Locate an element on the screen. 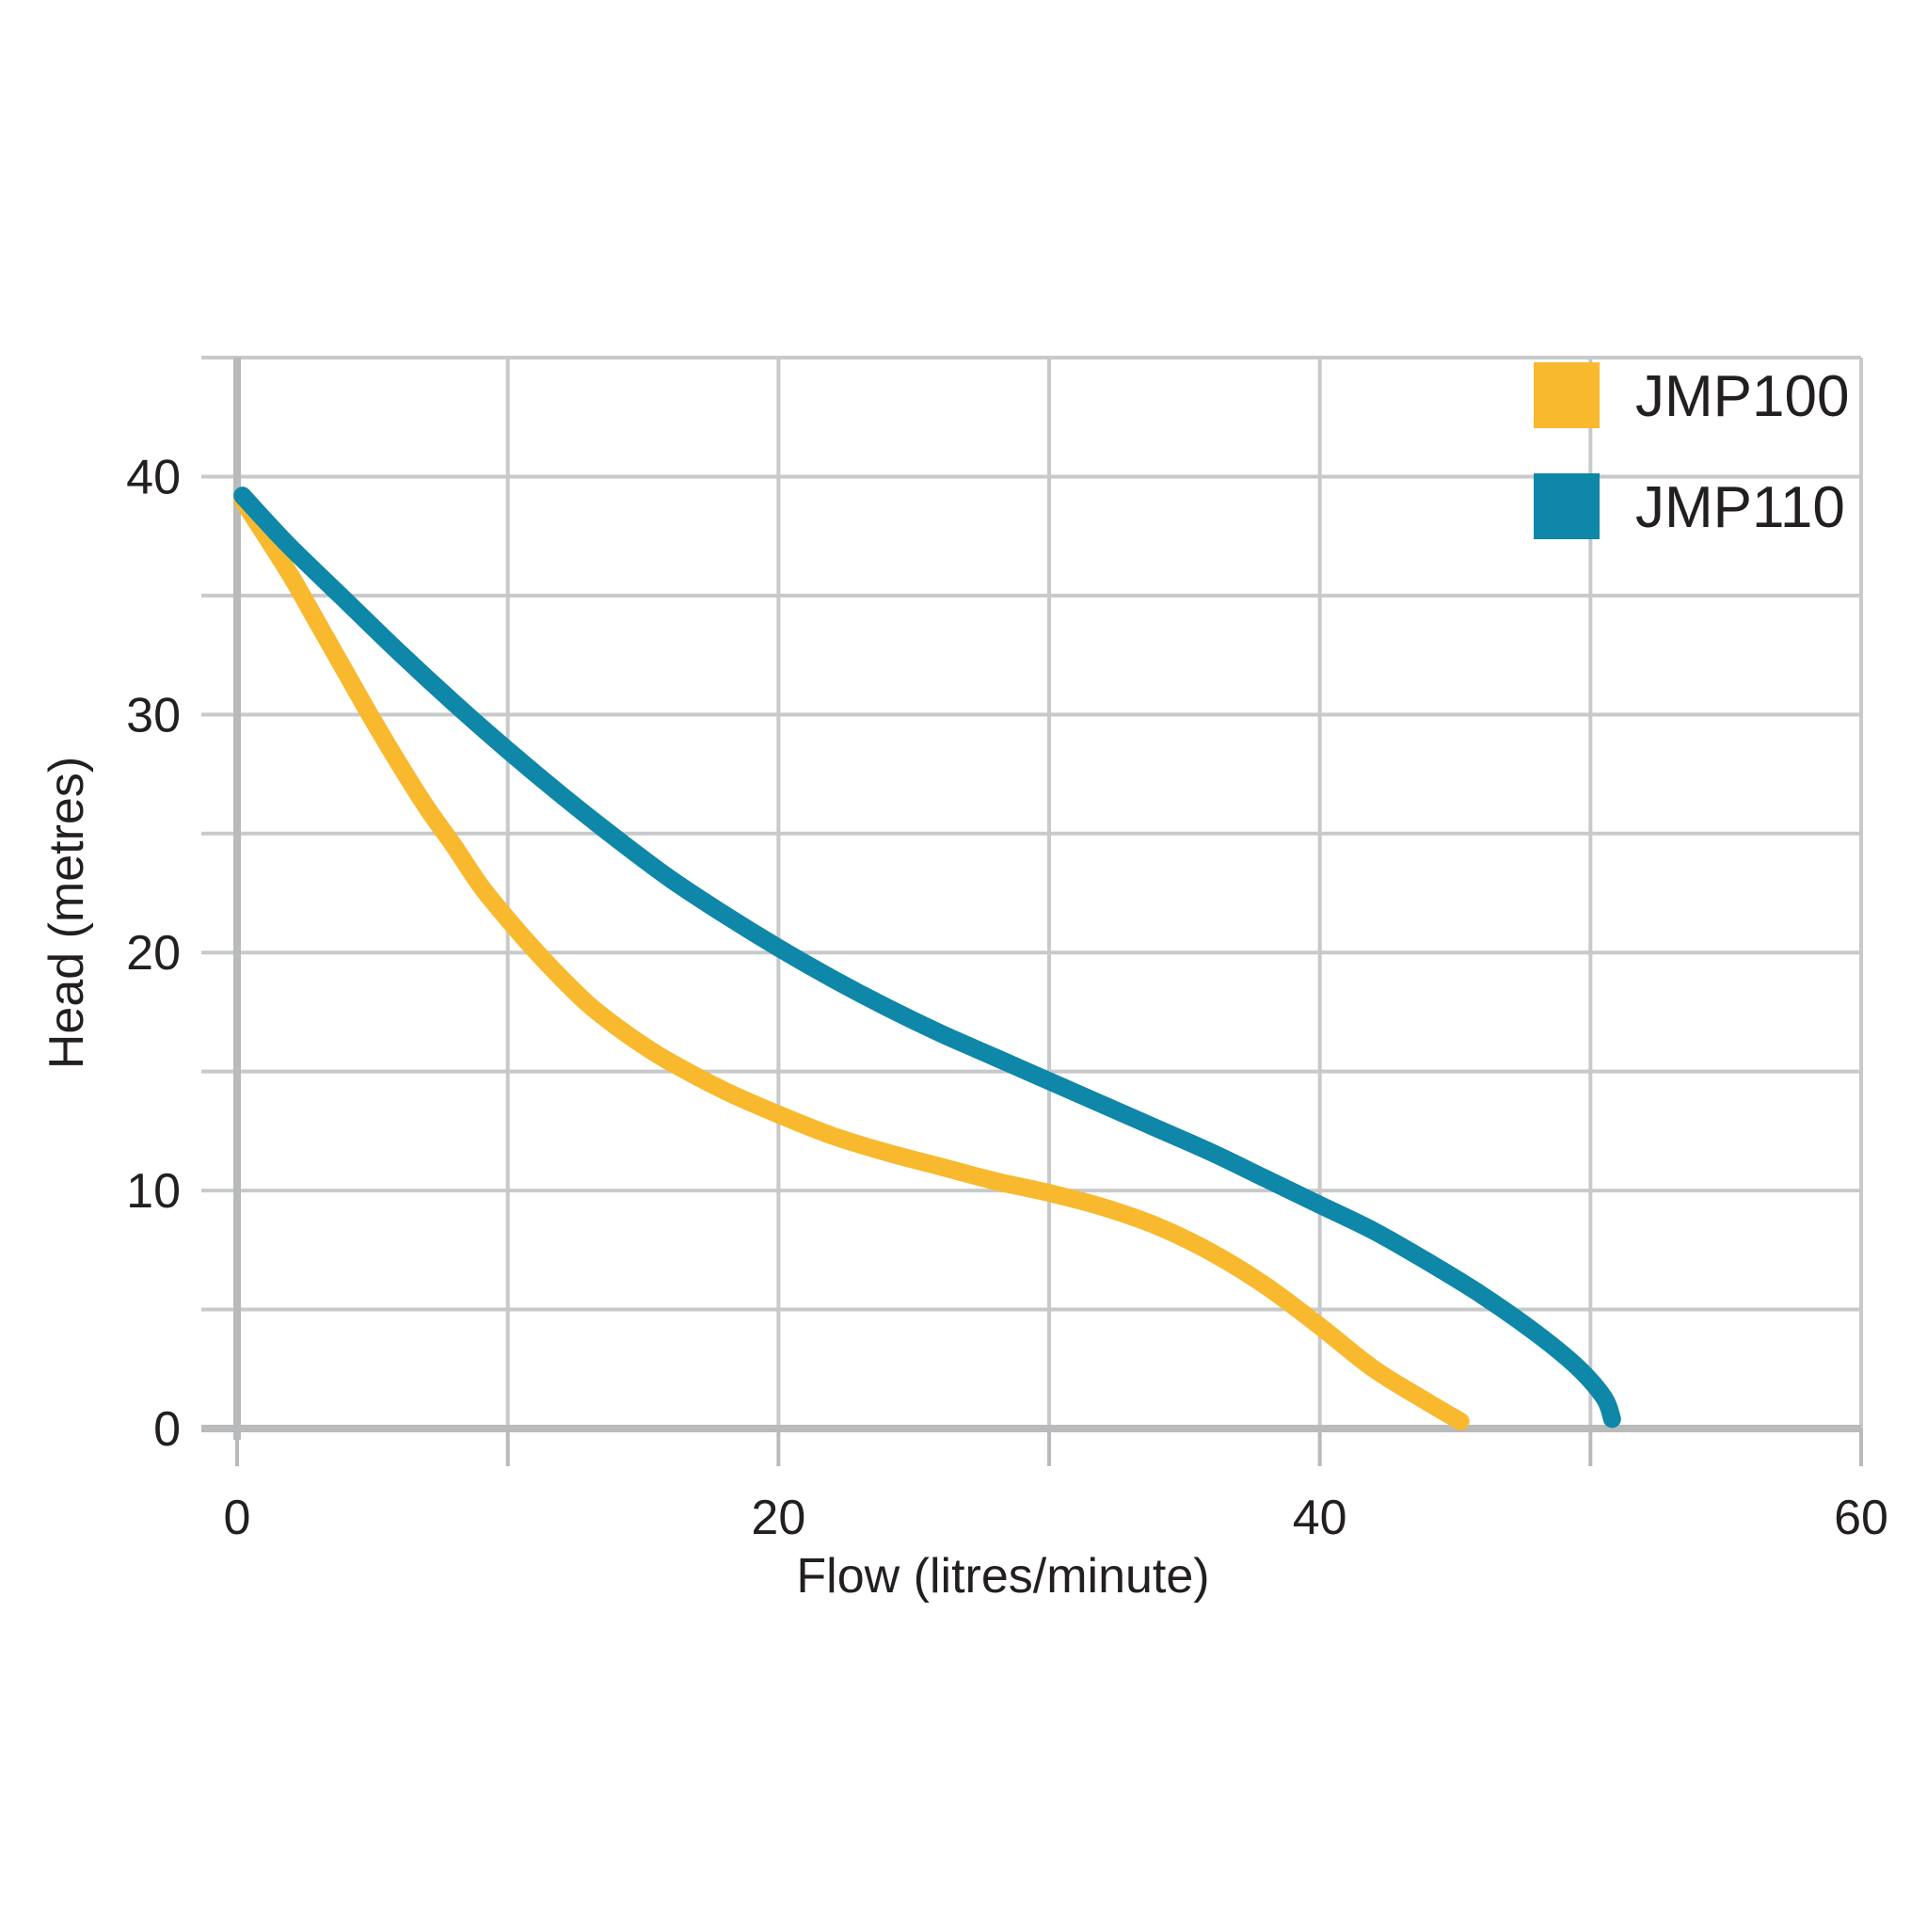  x-tick-label: 40 is located at coordinates (1320, 1518).